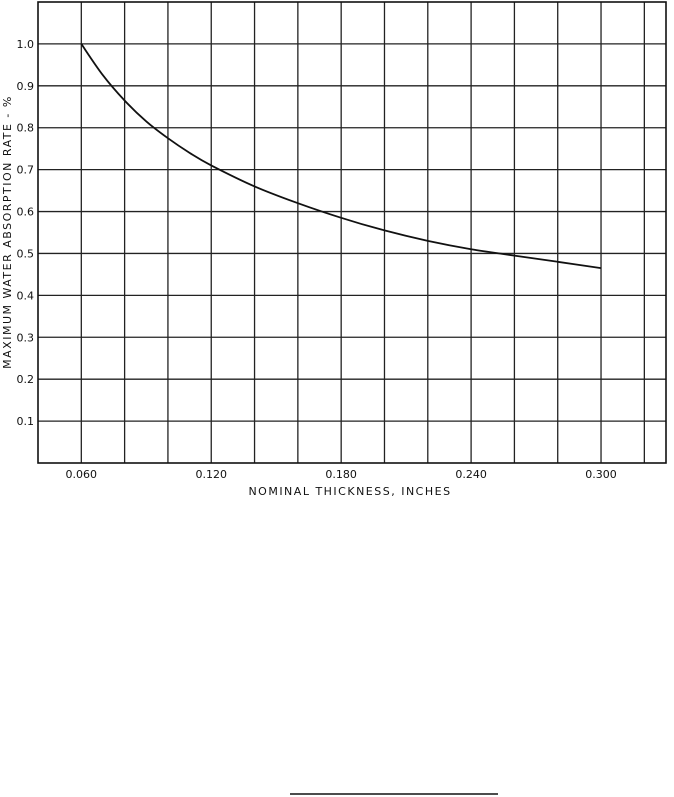  What do you see at coordinates (211, 474) in the screenshot?
I see `x-tick-label: 0.120` at bounding box center [211, 474].